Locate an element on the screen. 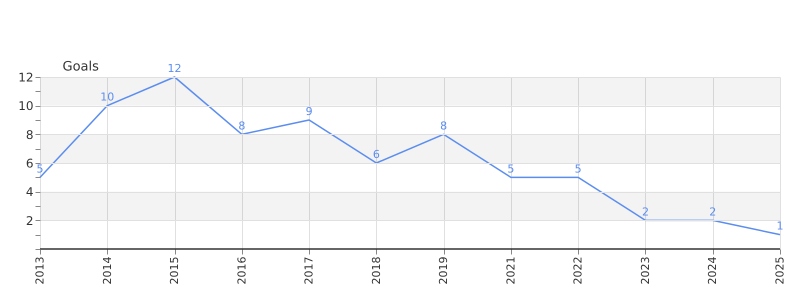 The image size is (800, 300). x-tick-label: 2015 is located at coordinates (175, 270).